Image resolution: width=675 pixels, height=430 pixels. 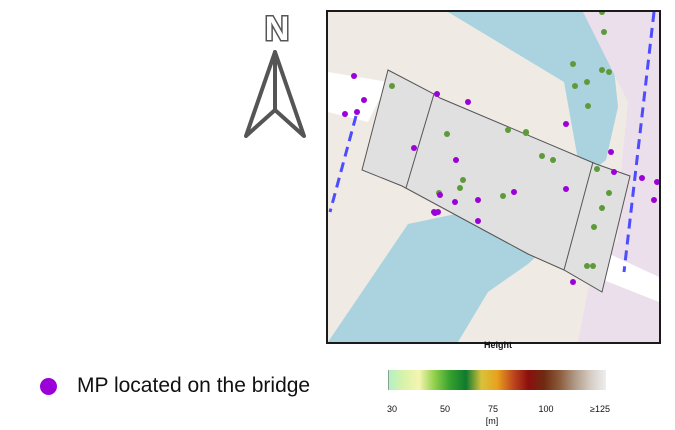 I want to click on colorbar-tick-125: ≥125, so click(x=600, y=409).